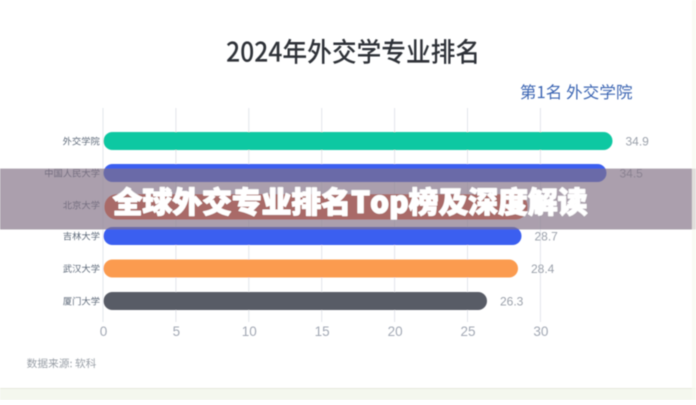  I want to click on svg-text: 28.4, so click(543, 269).